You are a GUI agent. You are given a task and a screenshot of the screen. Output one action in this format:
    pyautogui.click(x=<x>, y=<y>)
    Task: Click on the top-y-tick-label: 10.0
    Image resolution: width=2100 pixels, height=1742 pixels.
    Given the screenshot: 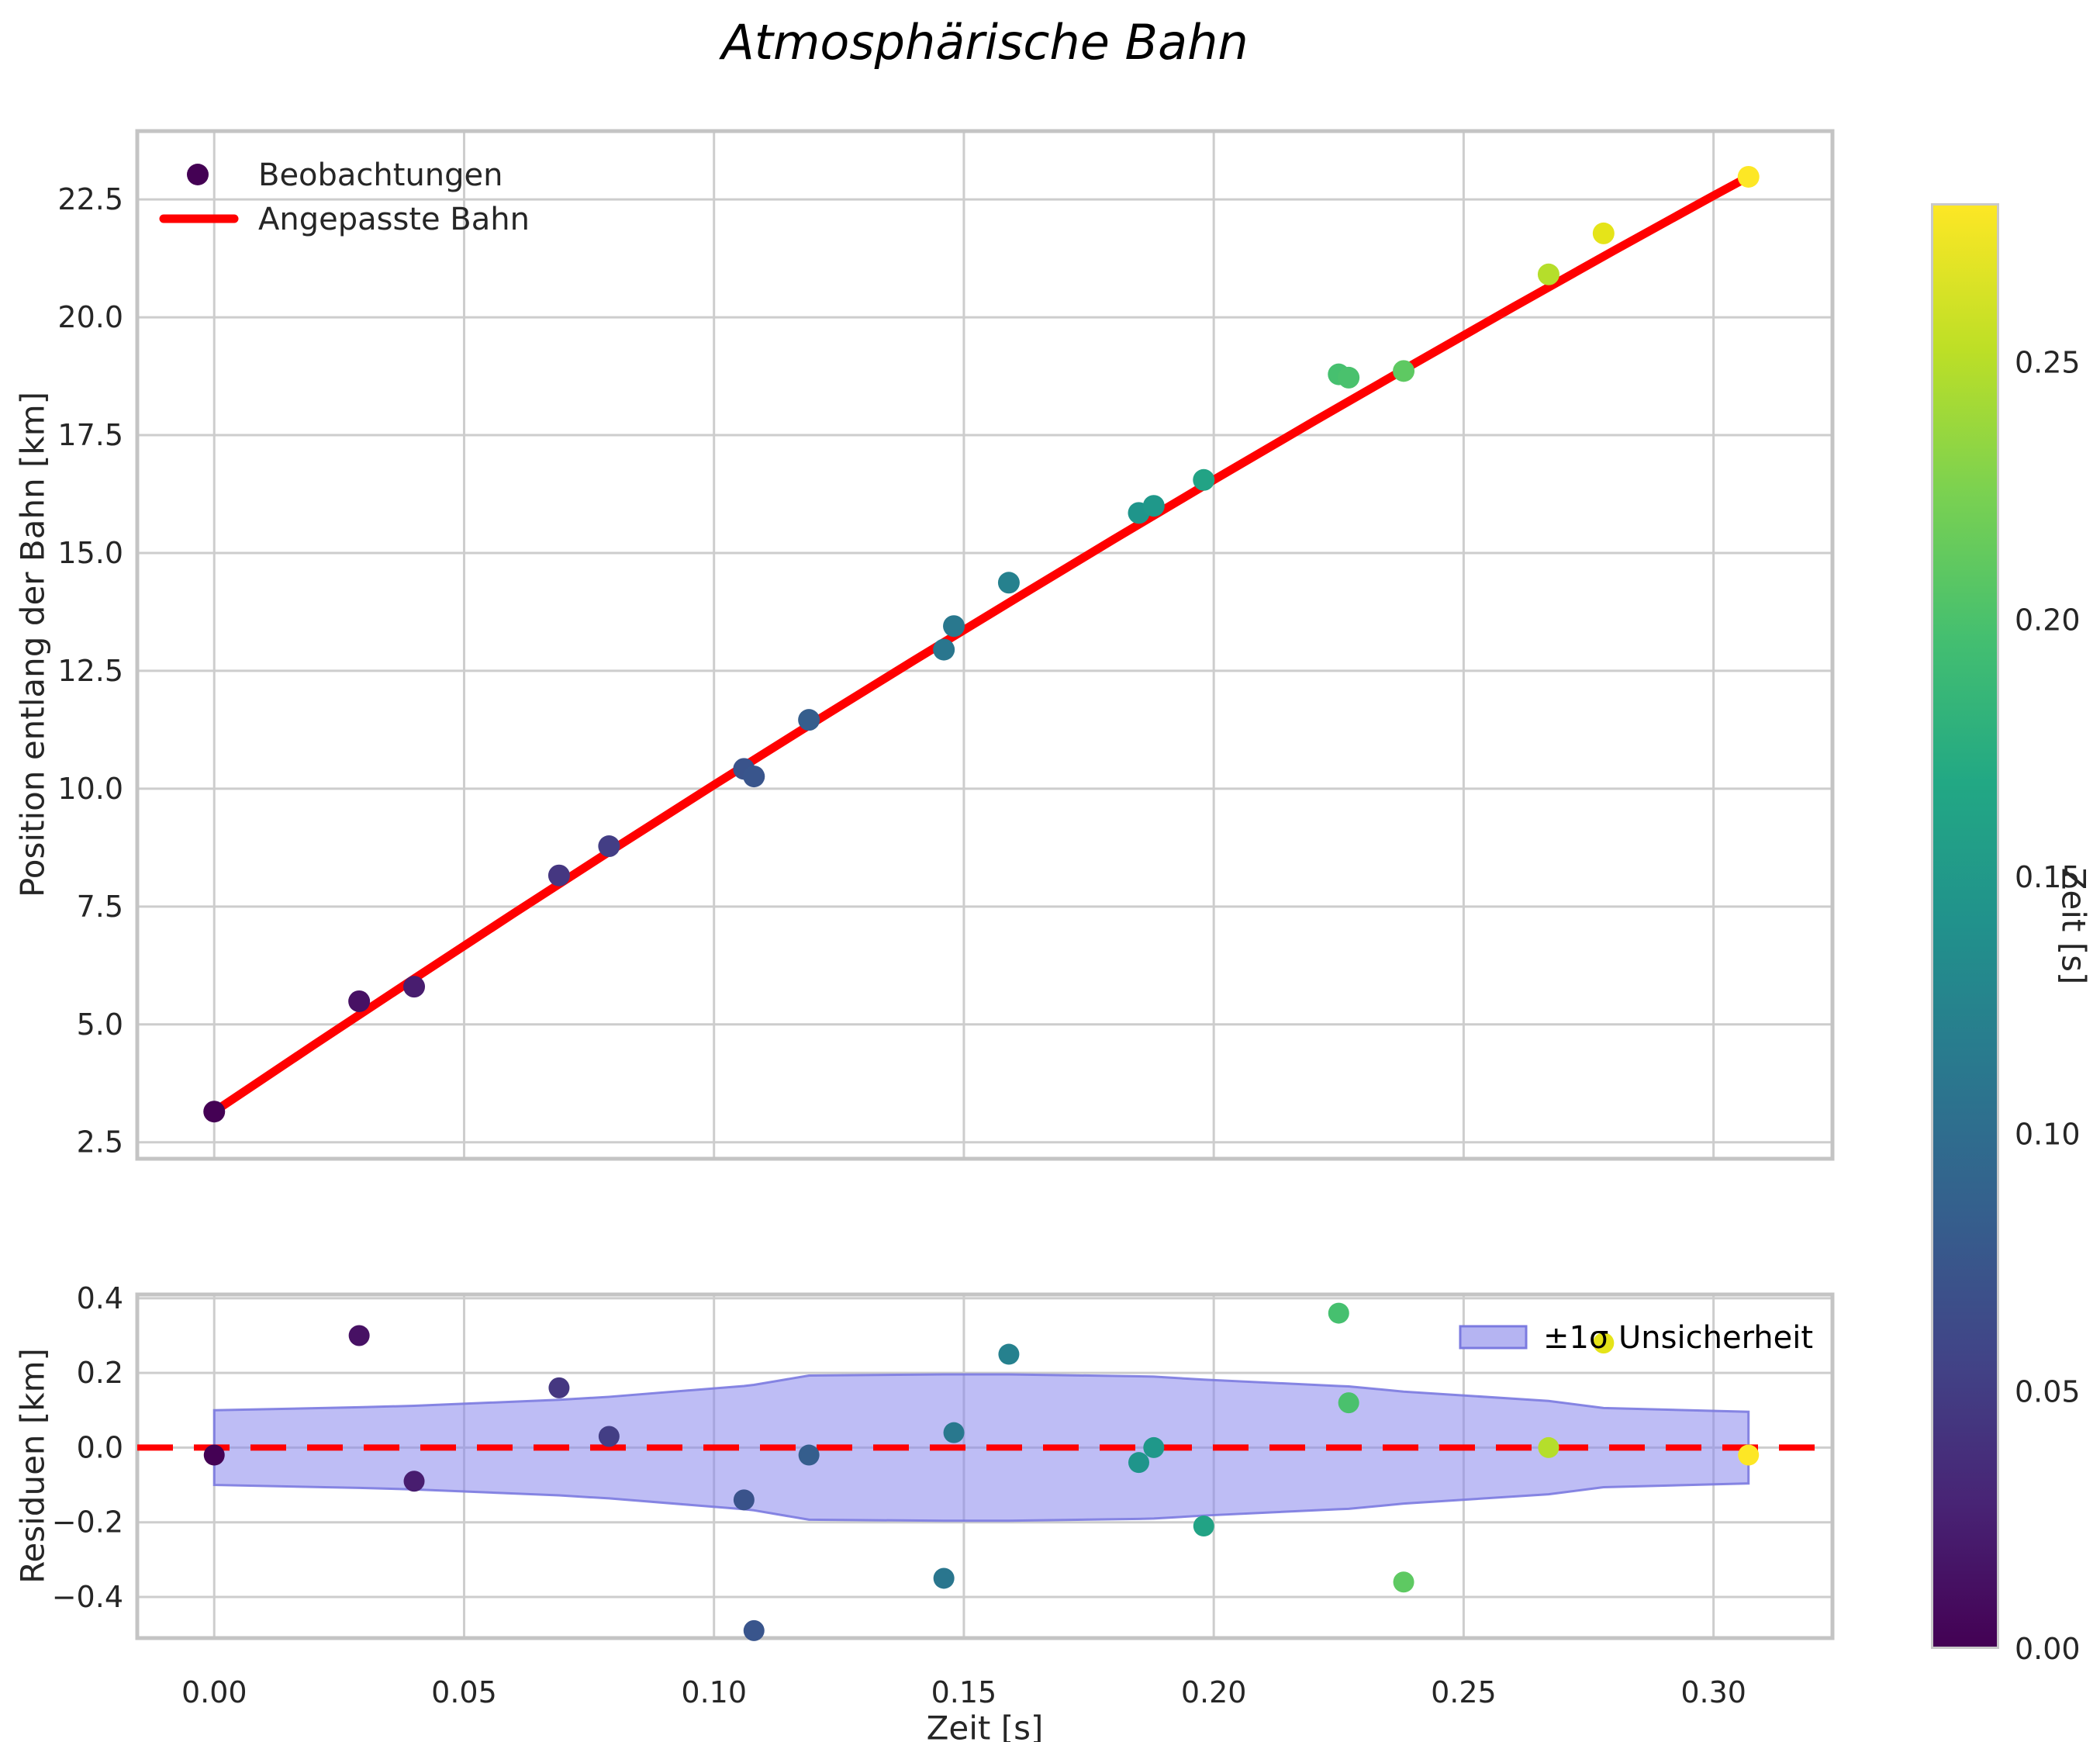 What is the action you would take?
    pyautogui.click(x=90, y=789)
    